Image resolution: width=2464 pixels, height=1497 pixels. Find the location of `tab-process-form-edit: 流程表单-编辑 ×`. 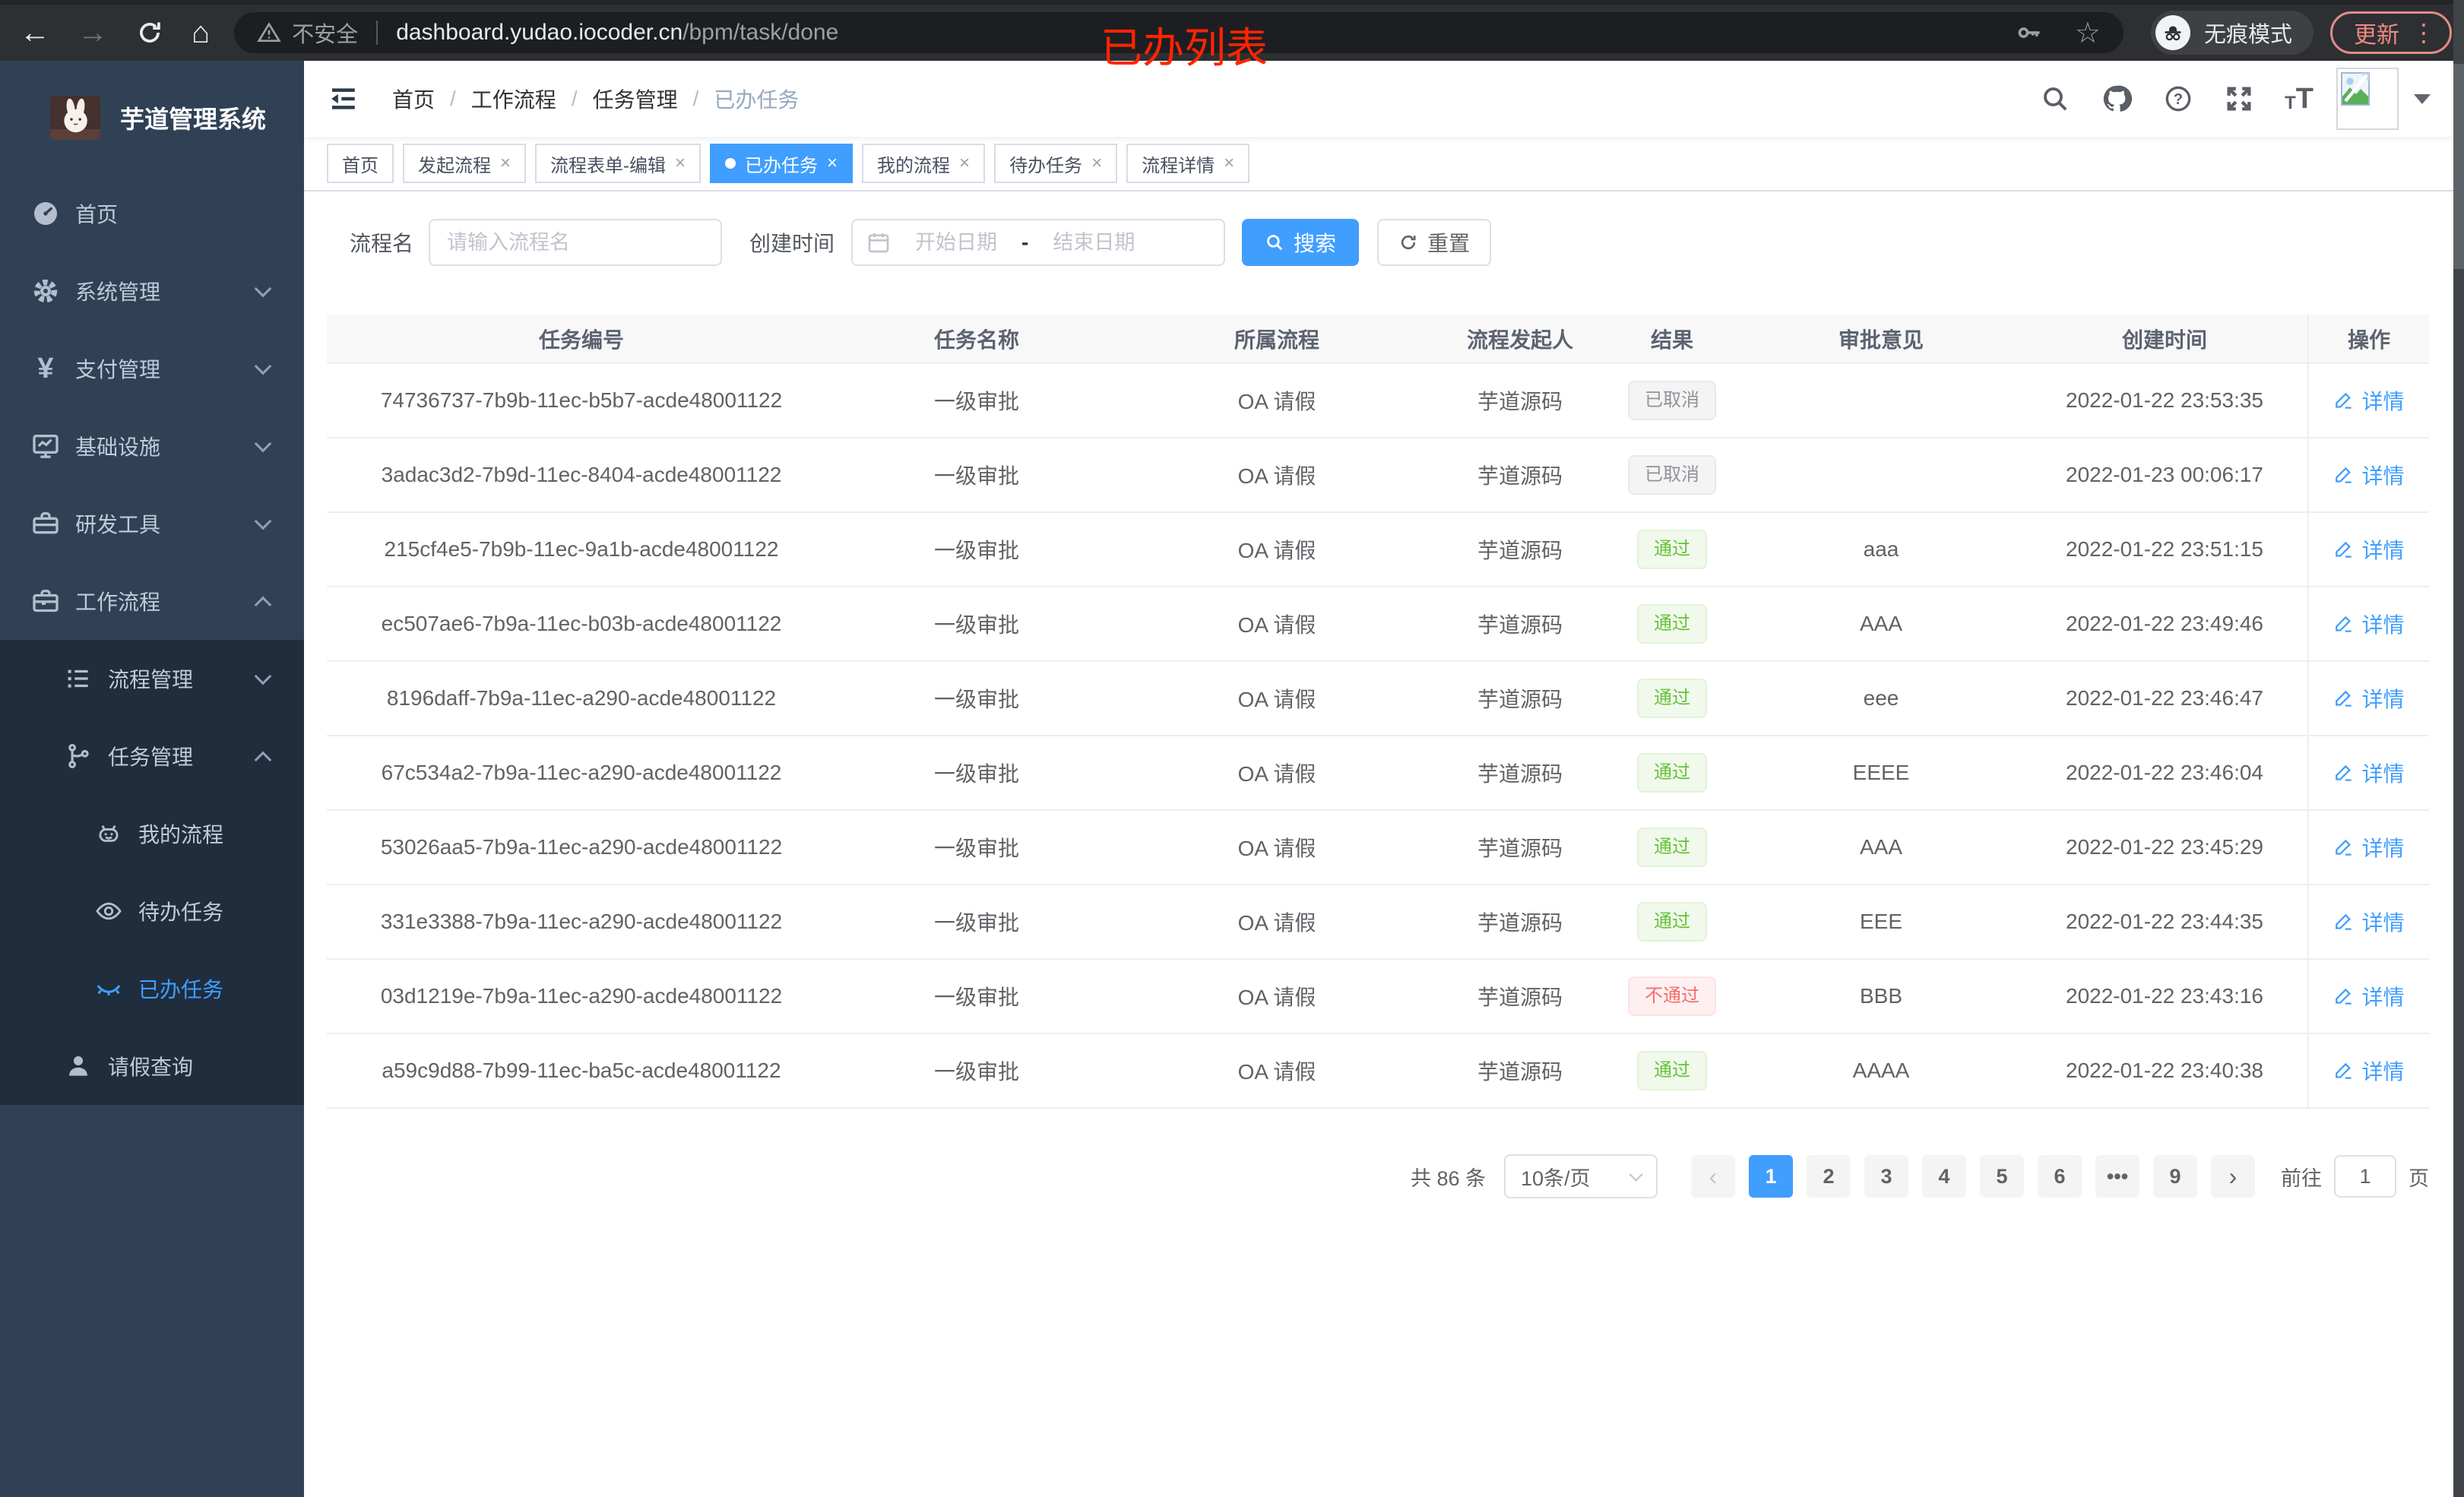

tab-process-form-edit: 流程表单-编辑 × is located at coordinates (618, 163).